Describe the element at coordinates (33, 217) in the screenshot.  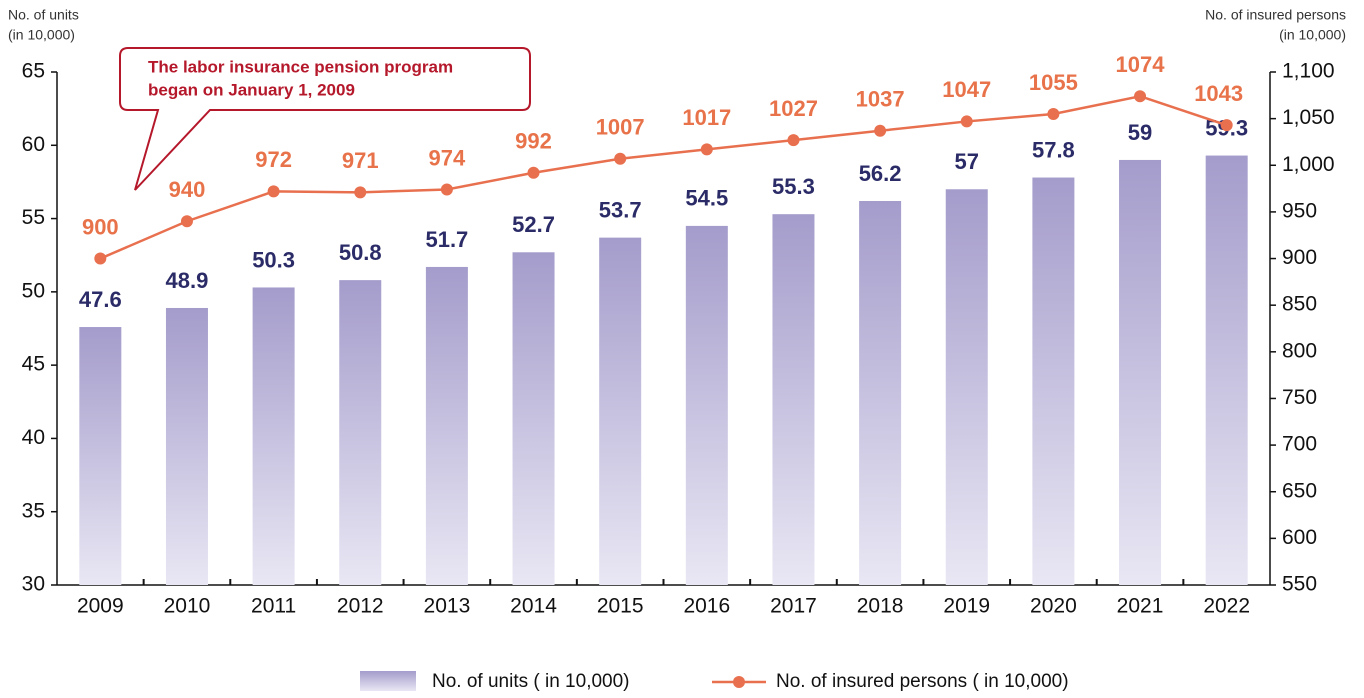
I see `y-tick-label: 55` at that location.